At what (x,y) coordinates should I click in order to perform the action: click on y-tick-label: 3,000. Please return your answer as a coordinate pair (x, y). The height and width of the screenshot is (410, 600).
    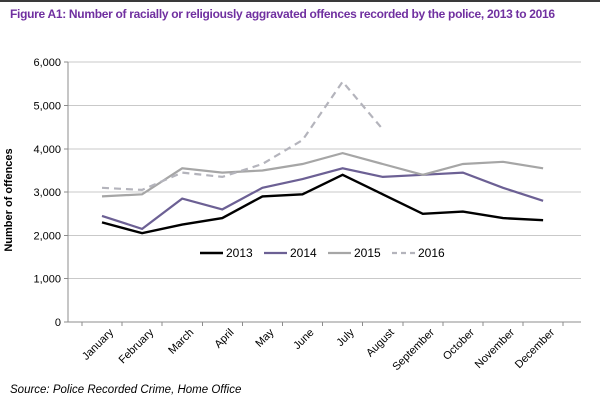
    Looking at the image, I should click on (47, 193).